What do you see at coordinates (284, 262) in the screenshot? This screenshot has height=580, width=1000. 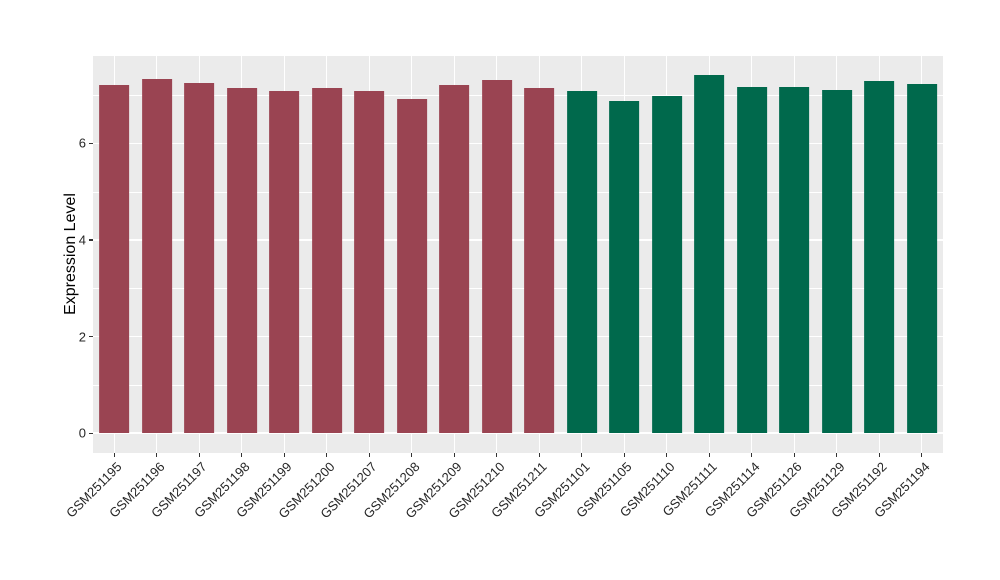 I see `bar-GSM251199` at bounding box center [284, 262].